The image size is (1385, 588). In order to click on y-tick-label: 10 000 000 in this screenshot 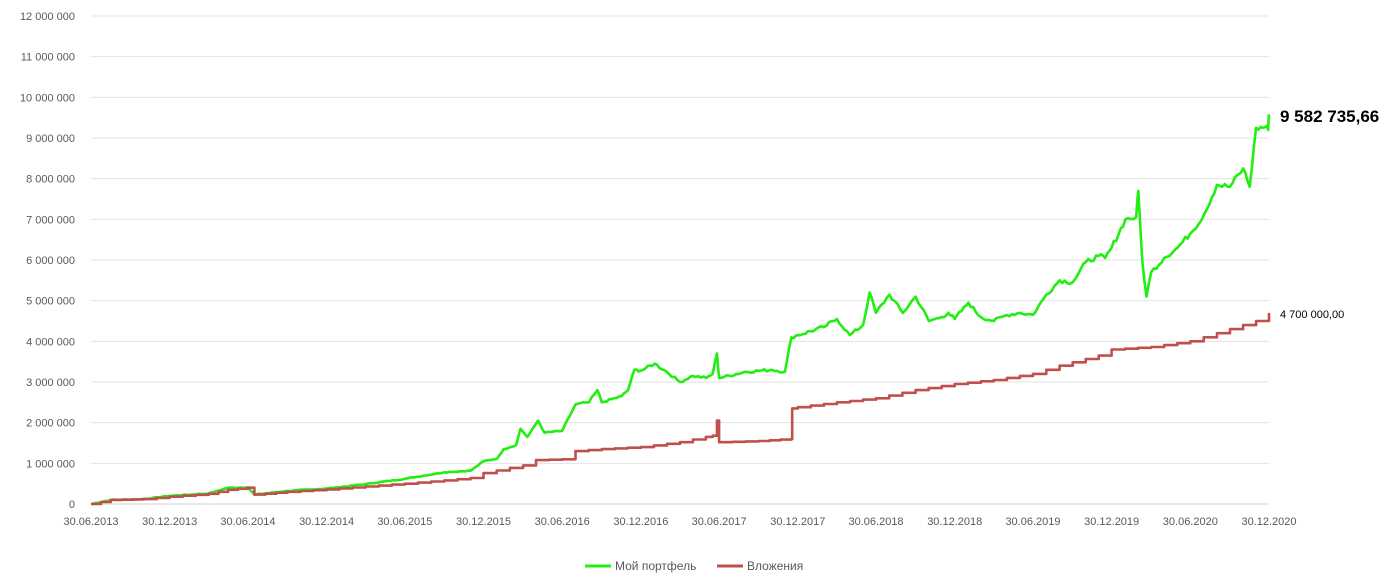, I will do `click(47, 98)`.